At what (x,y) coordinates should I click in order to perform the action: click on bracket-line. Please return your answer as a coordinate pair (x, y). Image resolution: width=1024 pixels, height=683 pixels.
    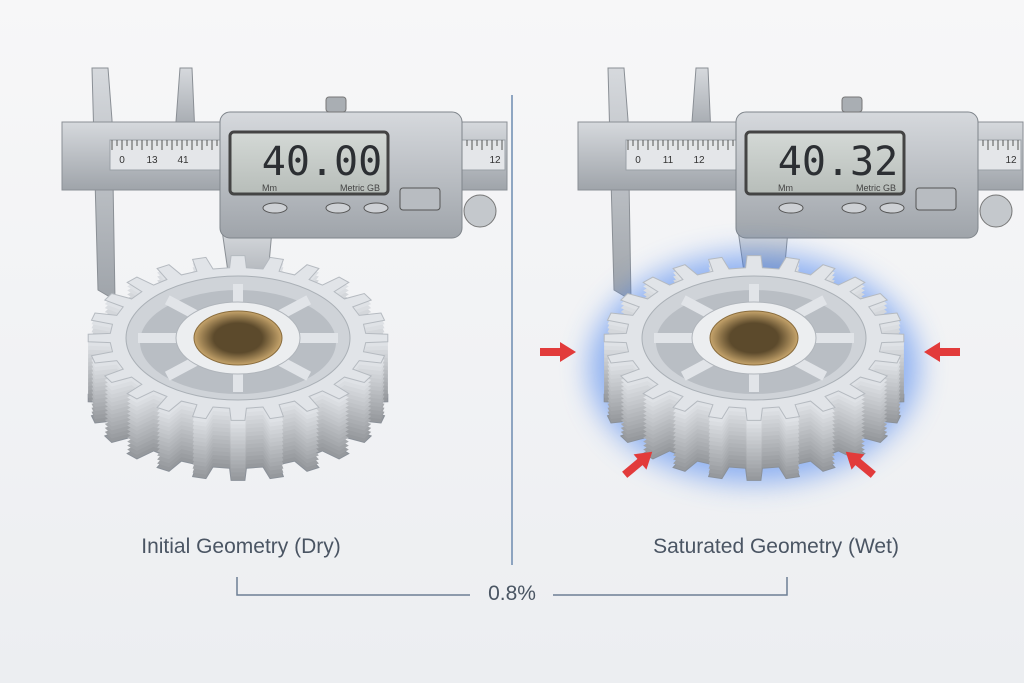
    Looking at the image, I should click on (512, 586).